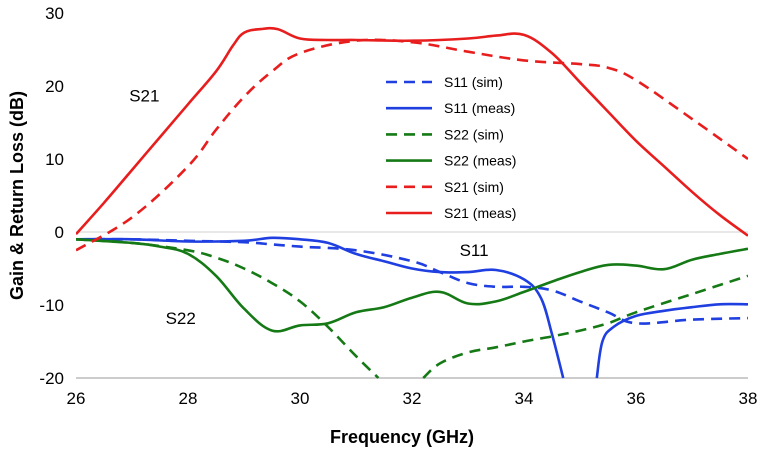 Image resolution: width=762 pixels, height=451 pixels. Describe the element at coordinates (76, 398) in the screenshot. I see `x-tick-label: 26` at that location.